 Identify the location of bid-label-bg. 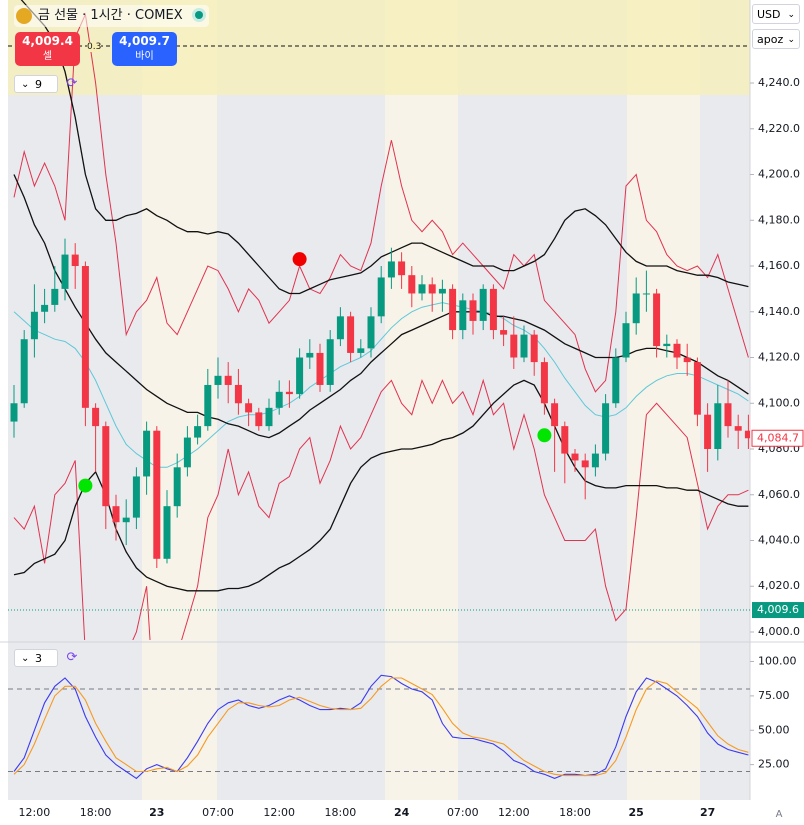
(778, 610).